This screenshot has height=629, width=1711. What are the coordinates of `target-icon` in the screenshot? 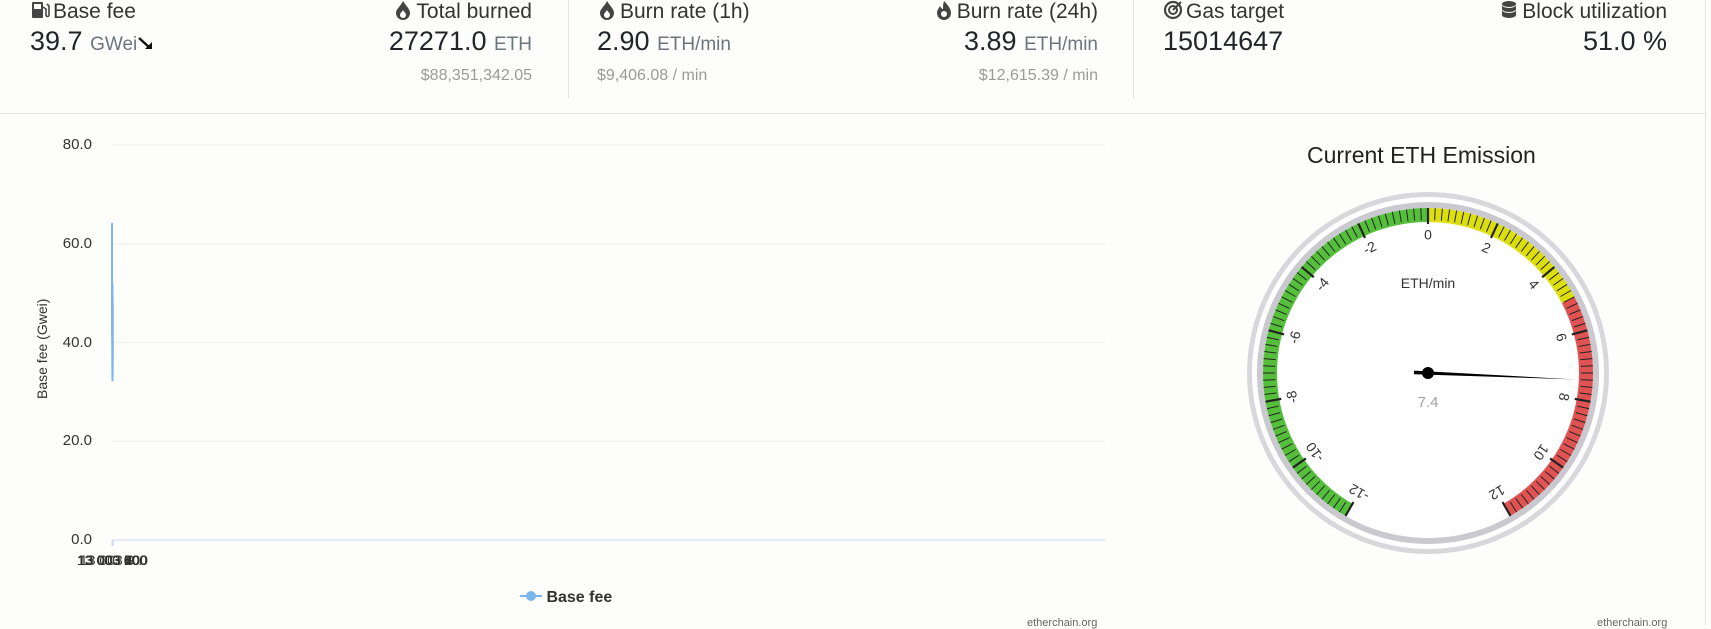 It's located at (1173, 10).